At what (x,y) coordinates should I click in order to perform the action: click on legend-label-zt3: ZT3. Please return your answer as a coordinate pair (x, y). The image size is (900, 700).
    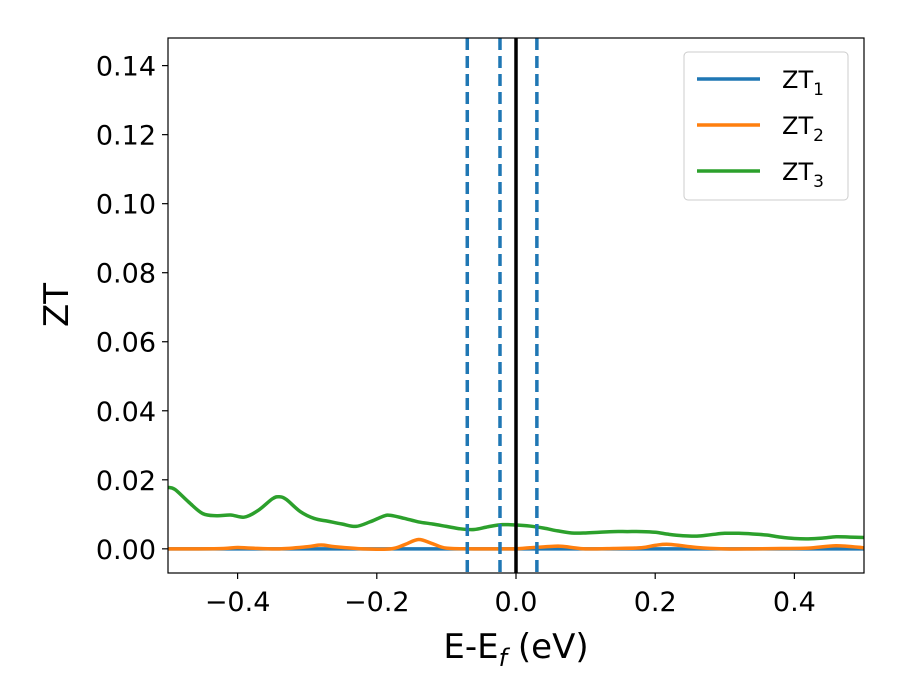
    Looking at the image, I should click on (803, 175).